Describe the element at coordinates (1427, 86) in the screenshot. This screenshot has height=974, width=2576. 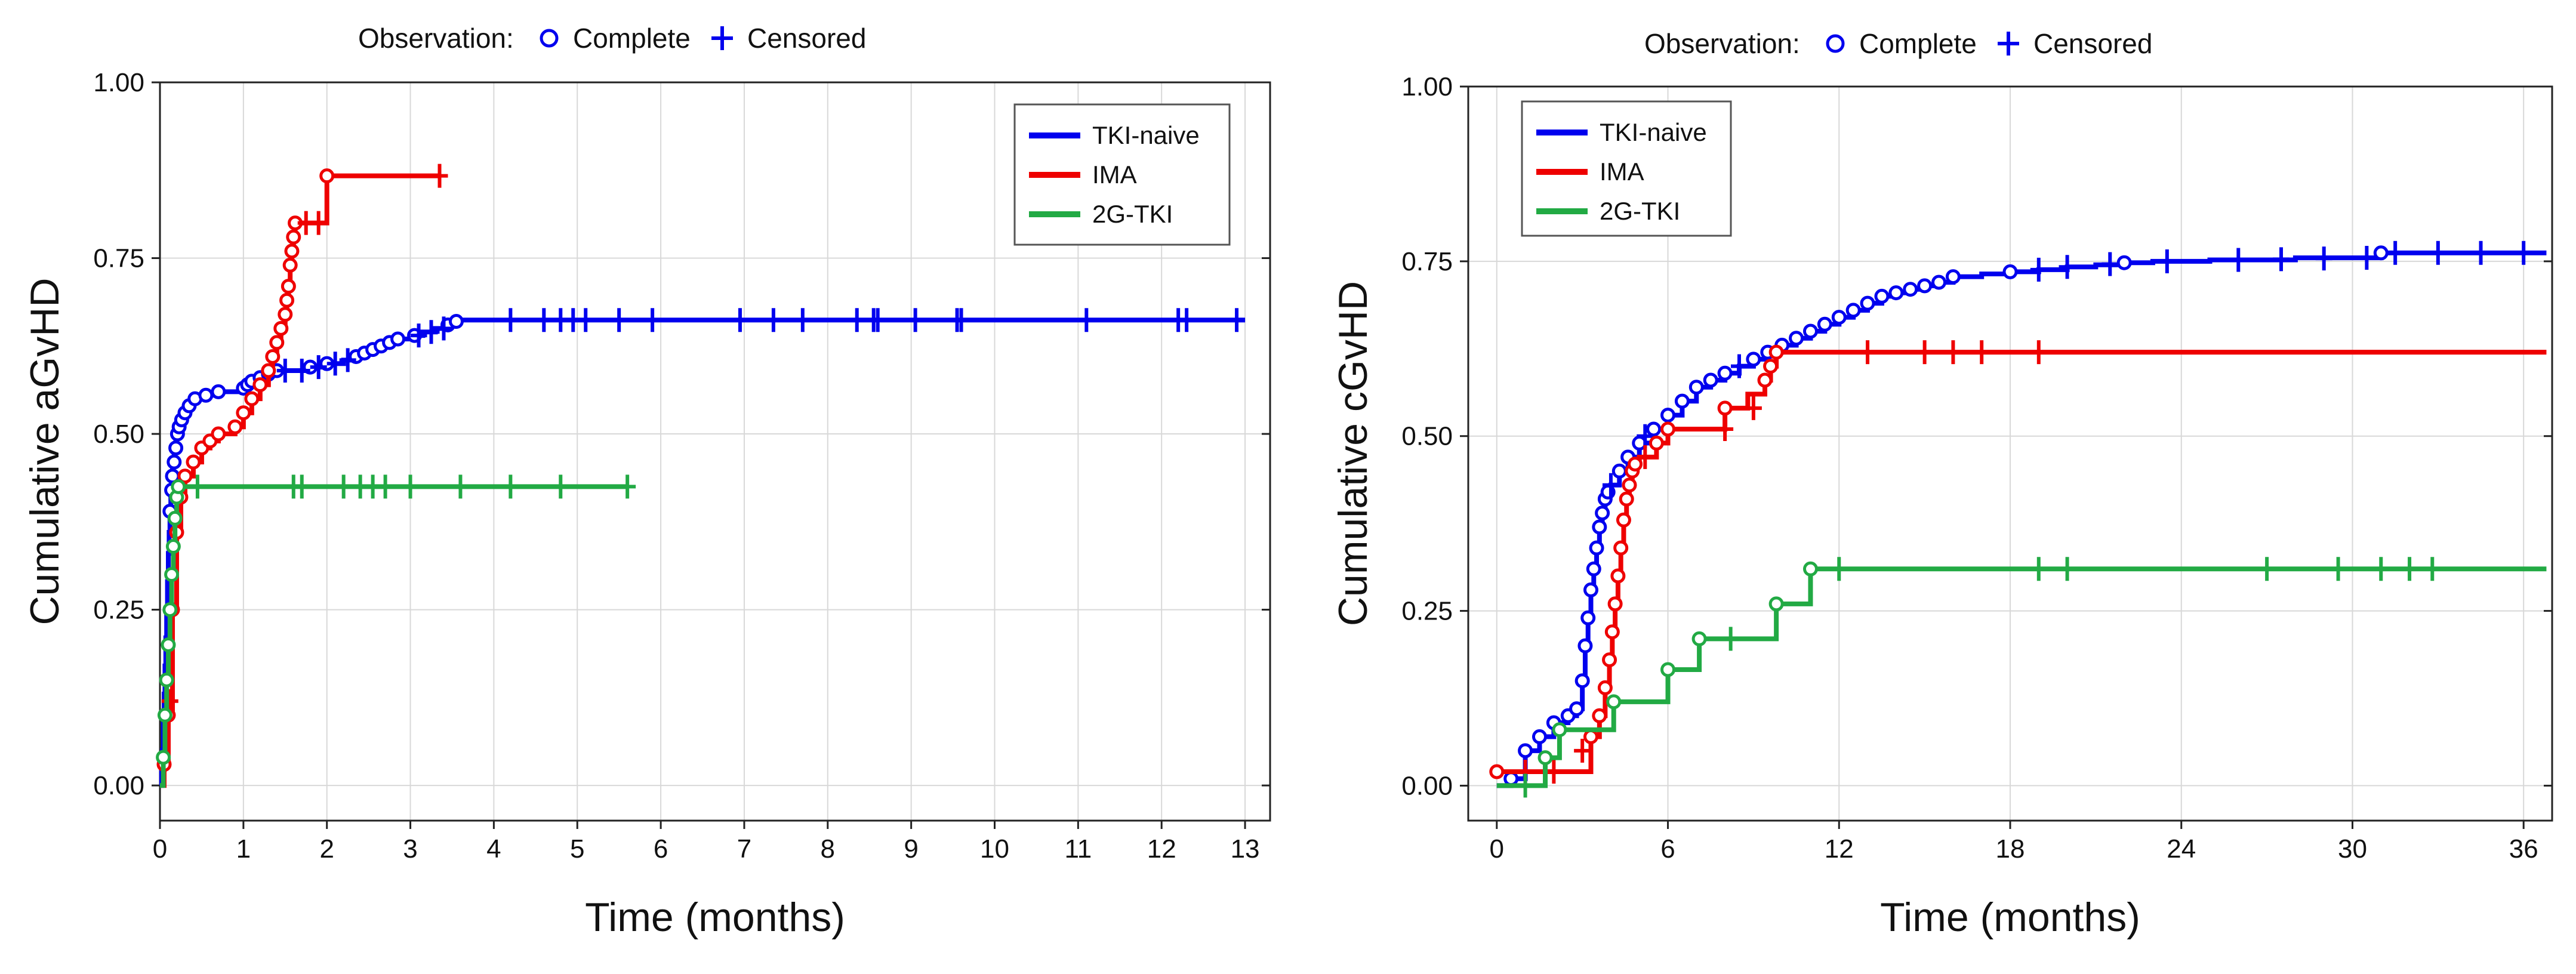
I see `y-tick-label: 1.00` at that location.